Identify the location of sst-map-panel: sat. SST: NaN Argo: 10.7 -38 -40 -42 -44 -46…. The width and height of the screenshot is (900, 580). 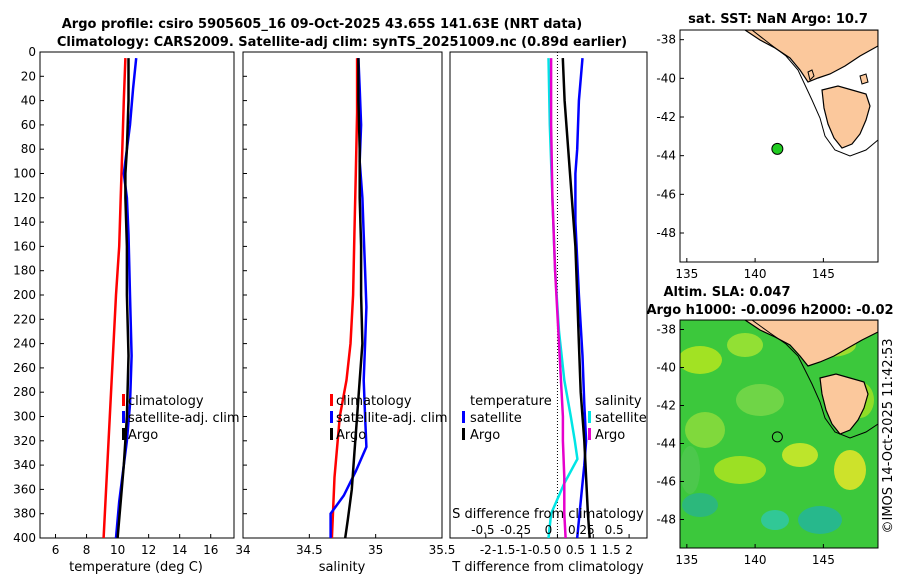
(767, 146).